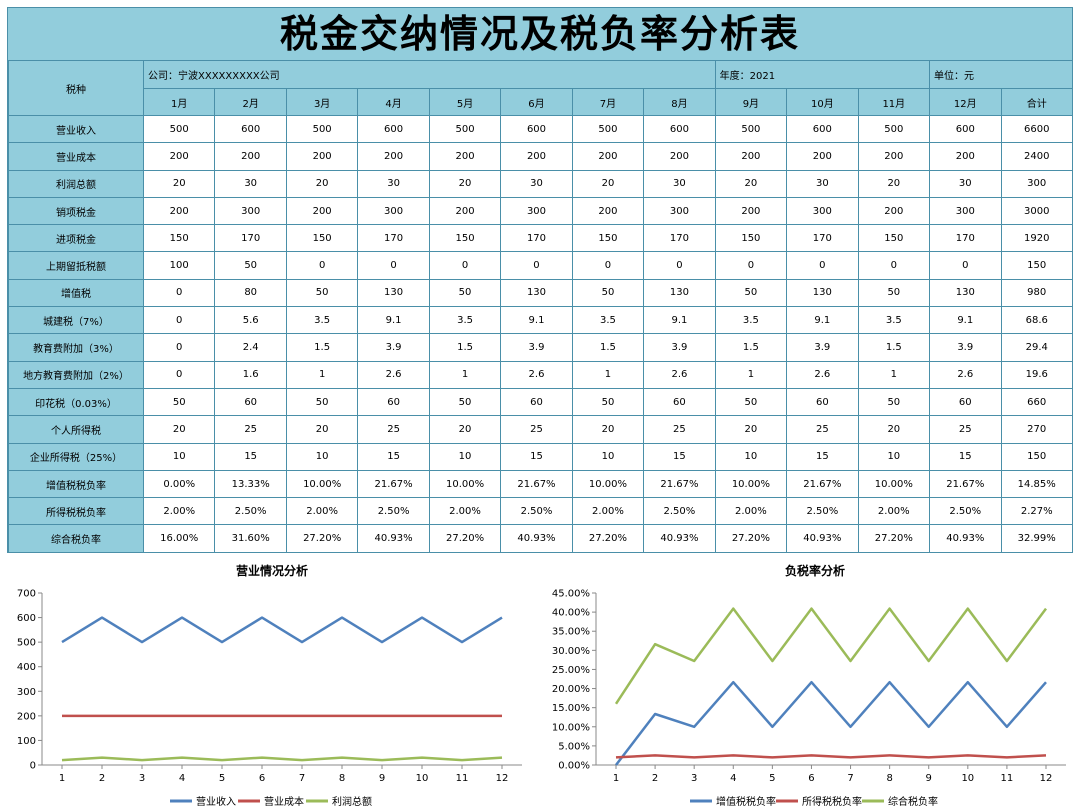  I want to click on total-cell: 68.6, so click(1036, 320).